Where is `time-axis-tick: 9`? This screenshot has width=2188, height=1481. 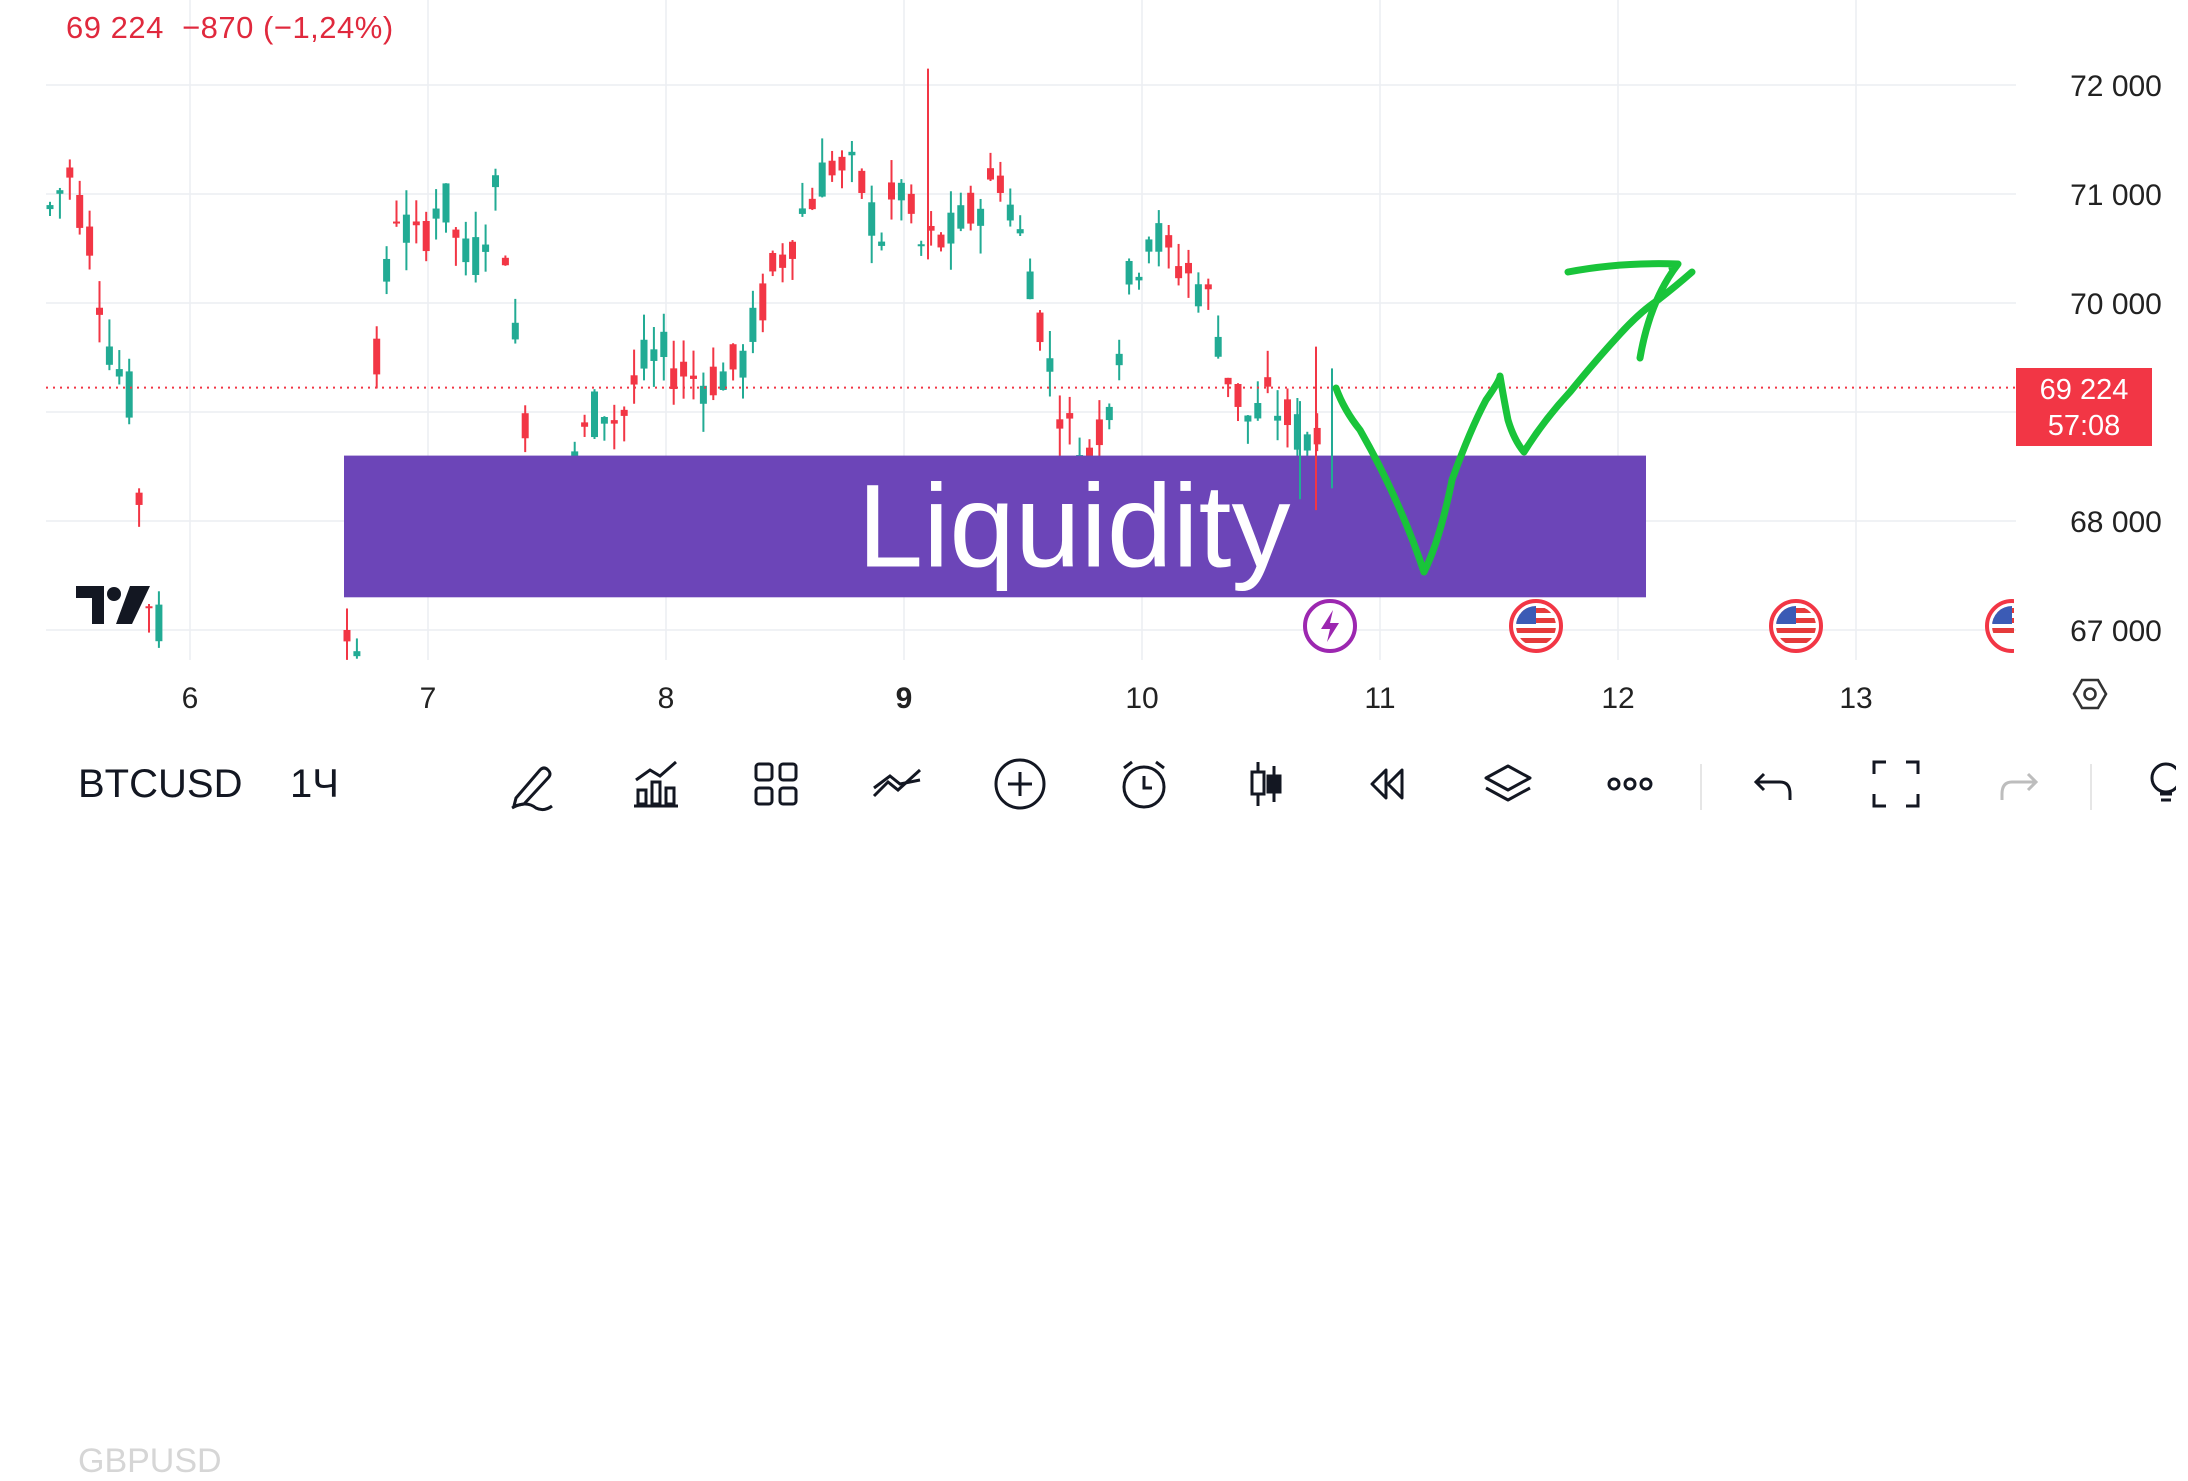 time-axis-tick: 9 is located at coordinates (904, 698).